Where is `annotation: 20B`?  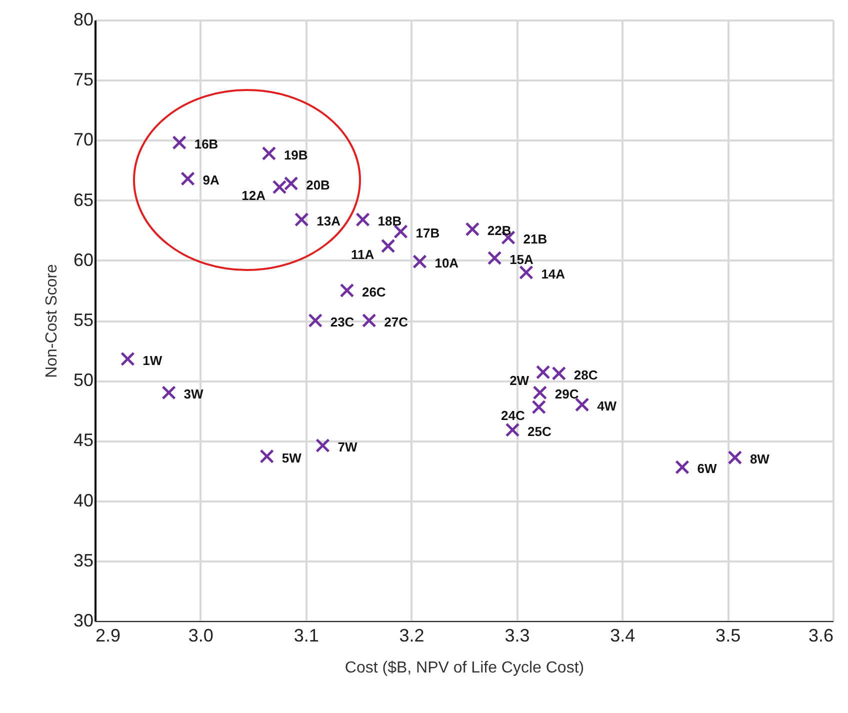 annotation: 20B is located at coordinates (318, 184).